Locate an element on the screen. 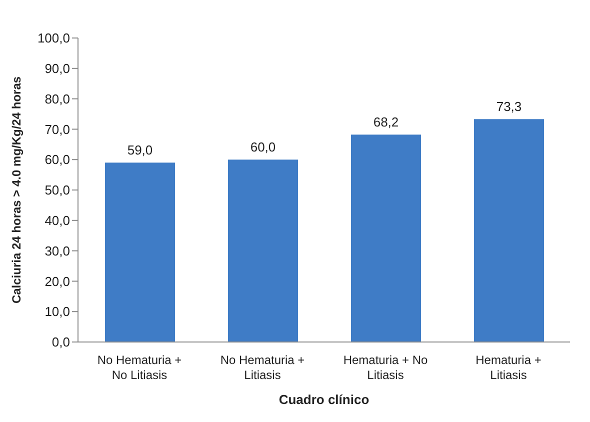 The image size is (590, 422). y-tick-label: 10,0 is located at coordinates (57, 312).